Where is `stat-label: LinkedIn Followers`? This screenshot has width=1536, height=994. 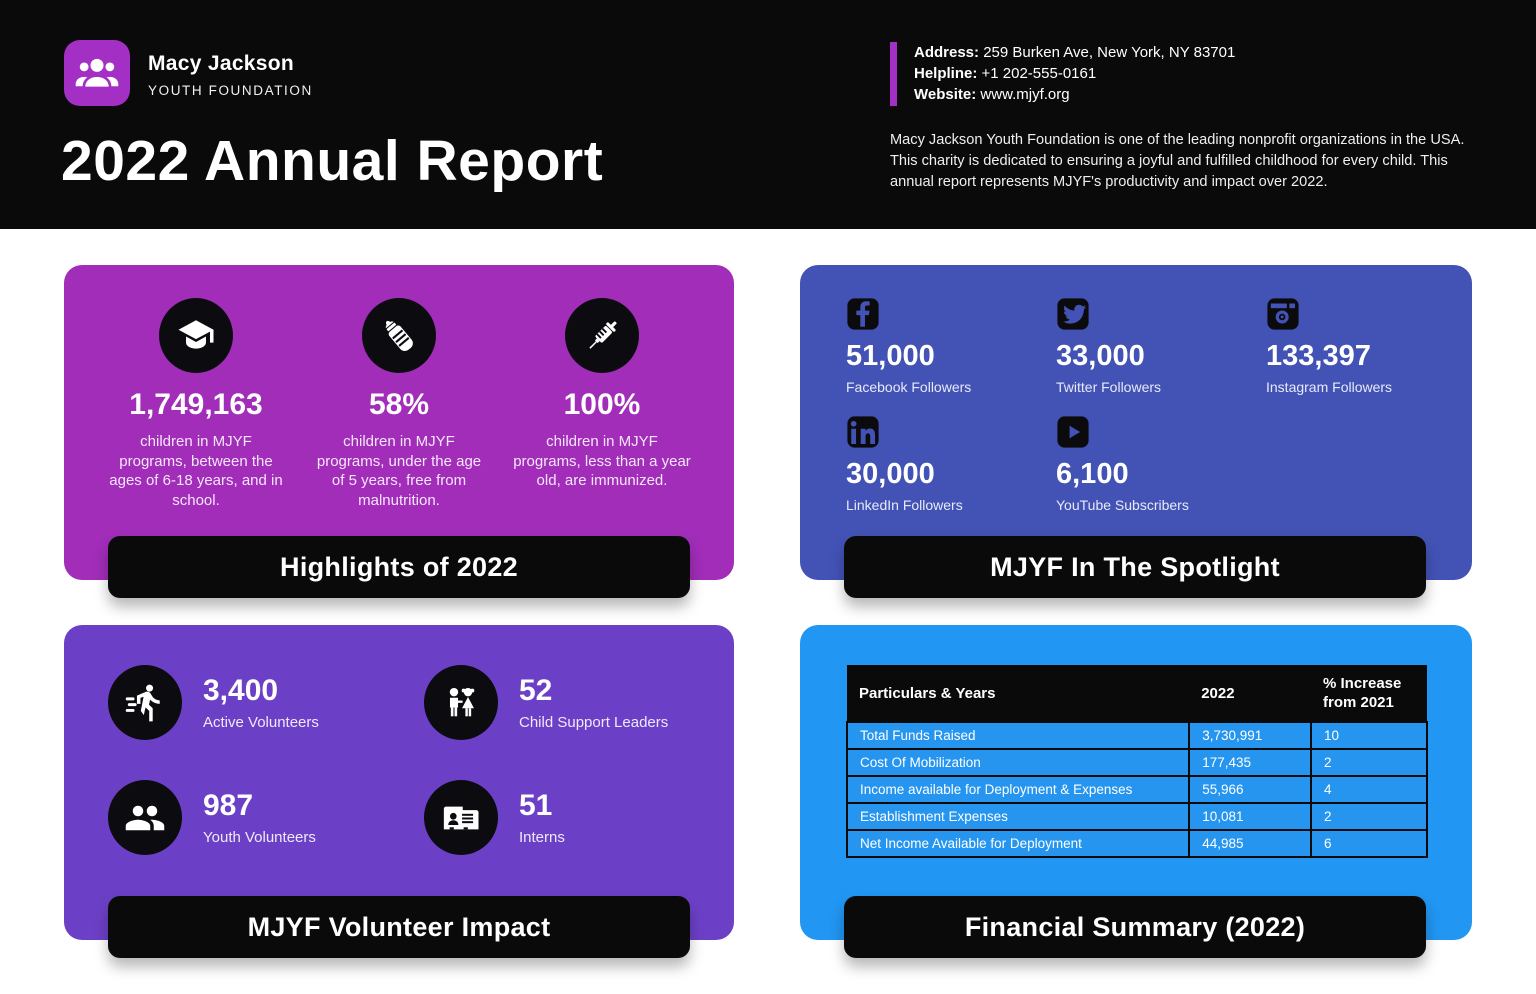
stat-label: LinkedIn Followers is located at coordinates (904, 505).